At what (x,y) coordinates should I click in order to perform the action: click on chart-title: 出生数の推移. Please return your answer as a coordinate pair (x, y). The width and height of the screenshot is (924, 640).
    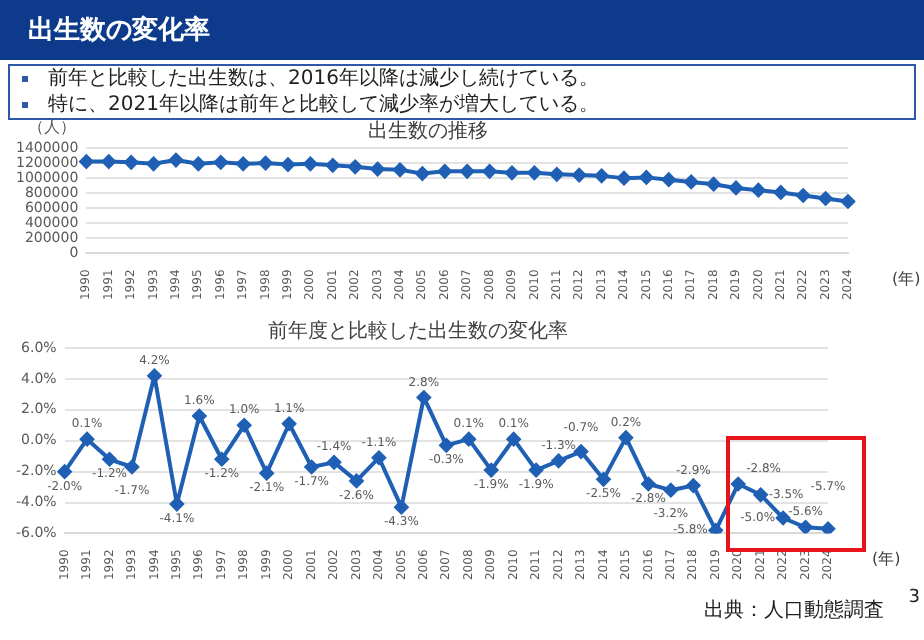
    Looking at the image, I should click on (428, 131).